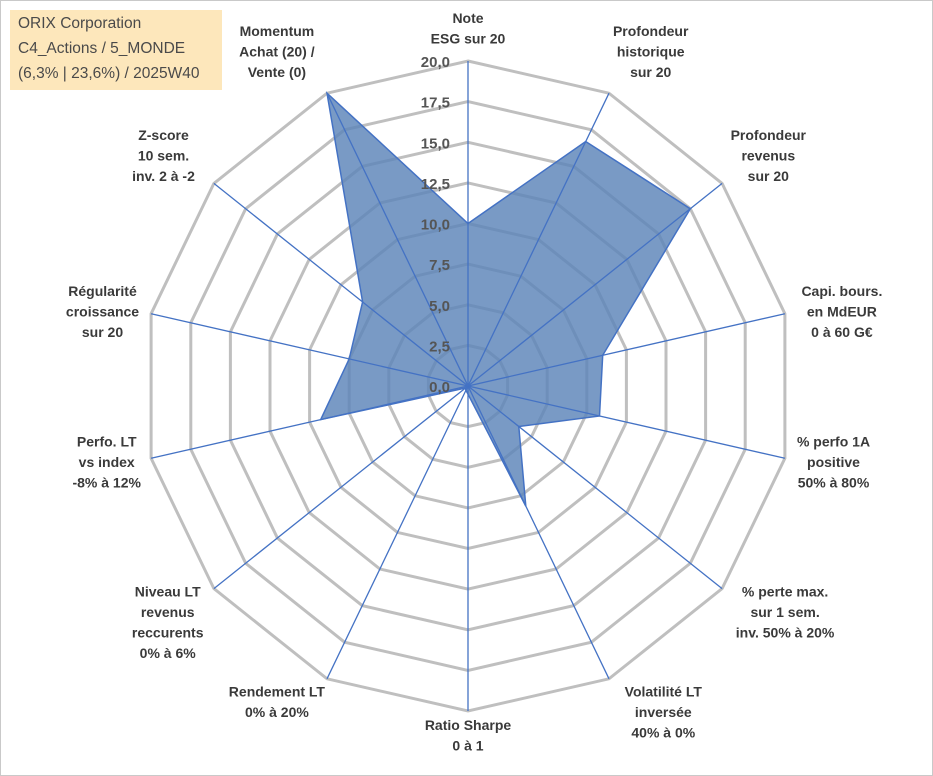 The height and width of the screenshot is (776, 933). Describe the element at coordinates (435, 62) in the screenshot. I see `tick-label-8: 20,0` at that location.